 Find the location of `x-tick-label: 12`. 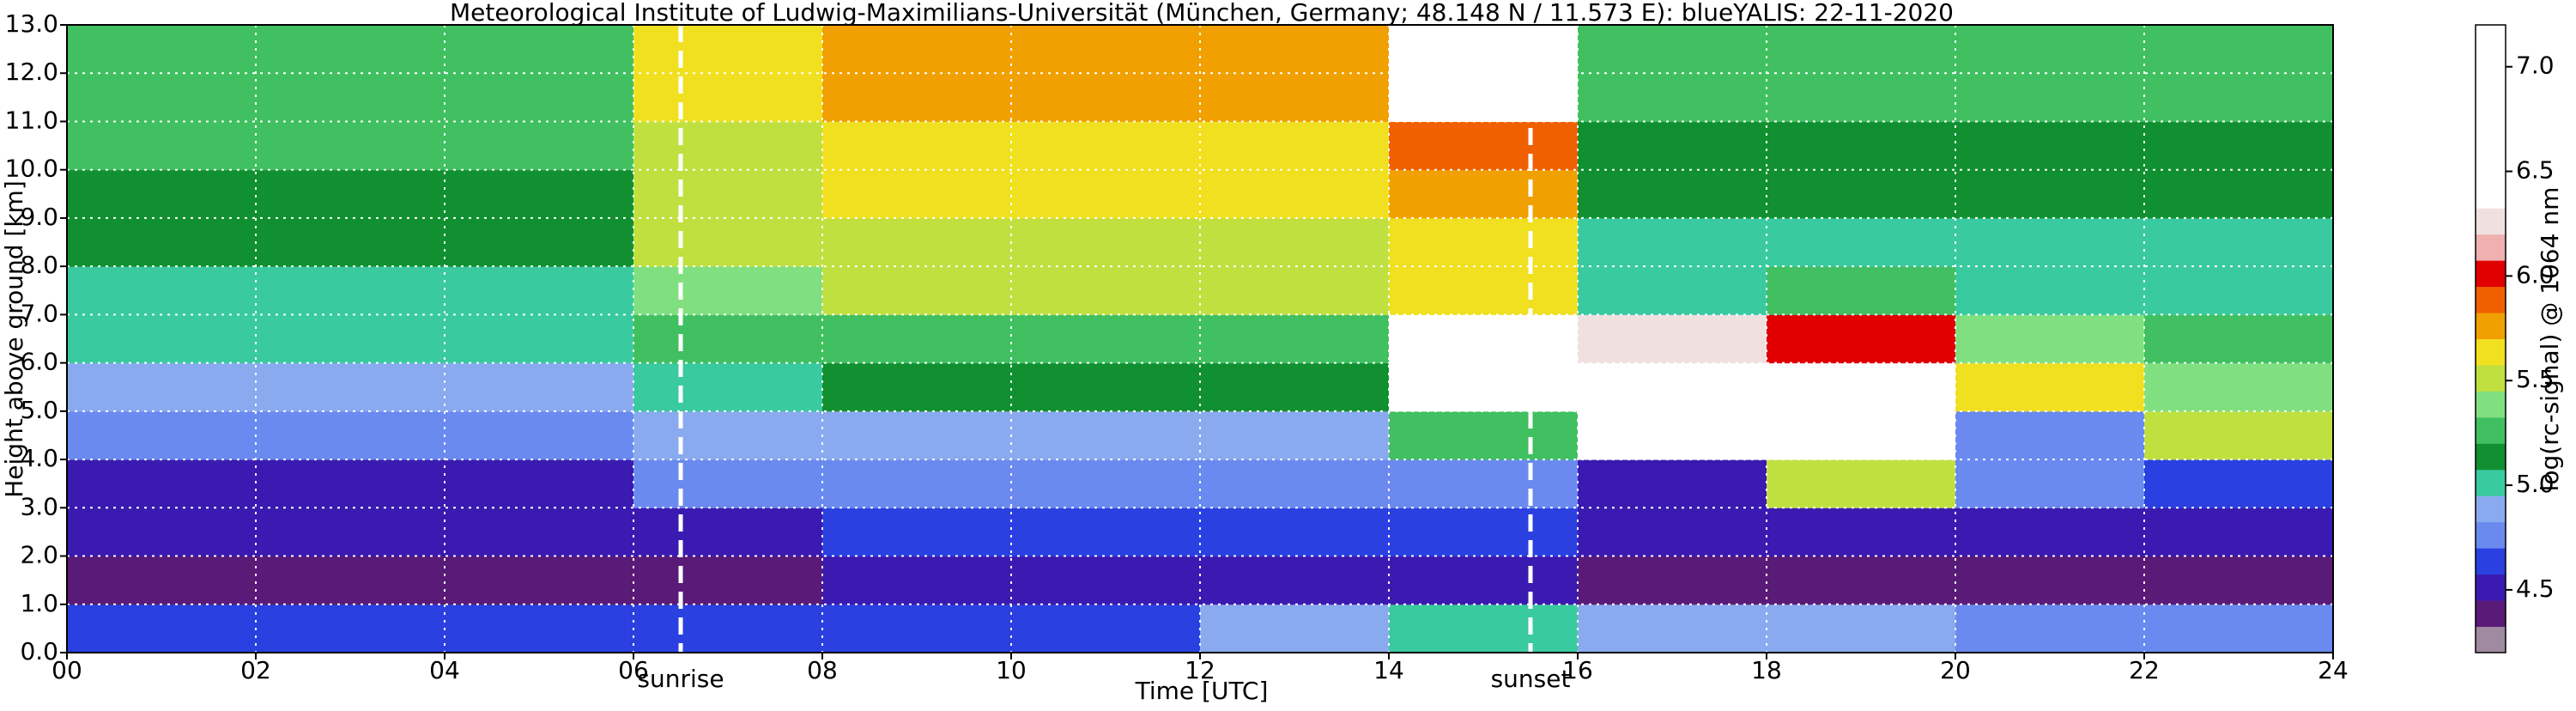

x-tick-label: 12 is located at coordinates (1200, 670).